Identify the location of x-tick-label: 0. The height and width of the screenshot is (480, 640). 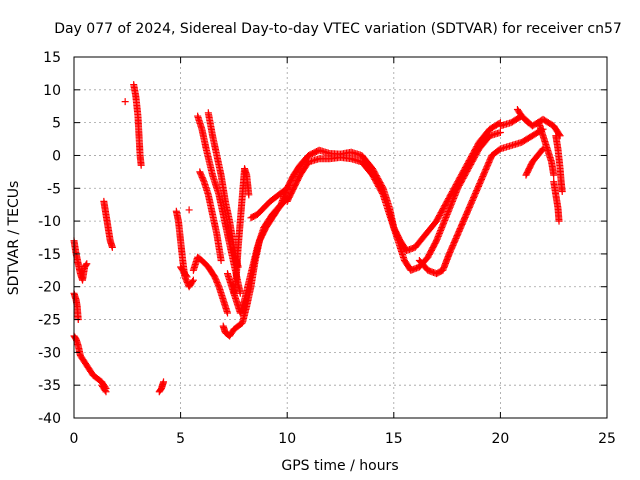
(74, 439).